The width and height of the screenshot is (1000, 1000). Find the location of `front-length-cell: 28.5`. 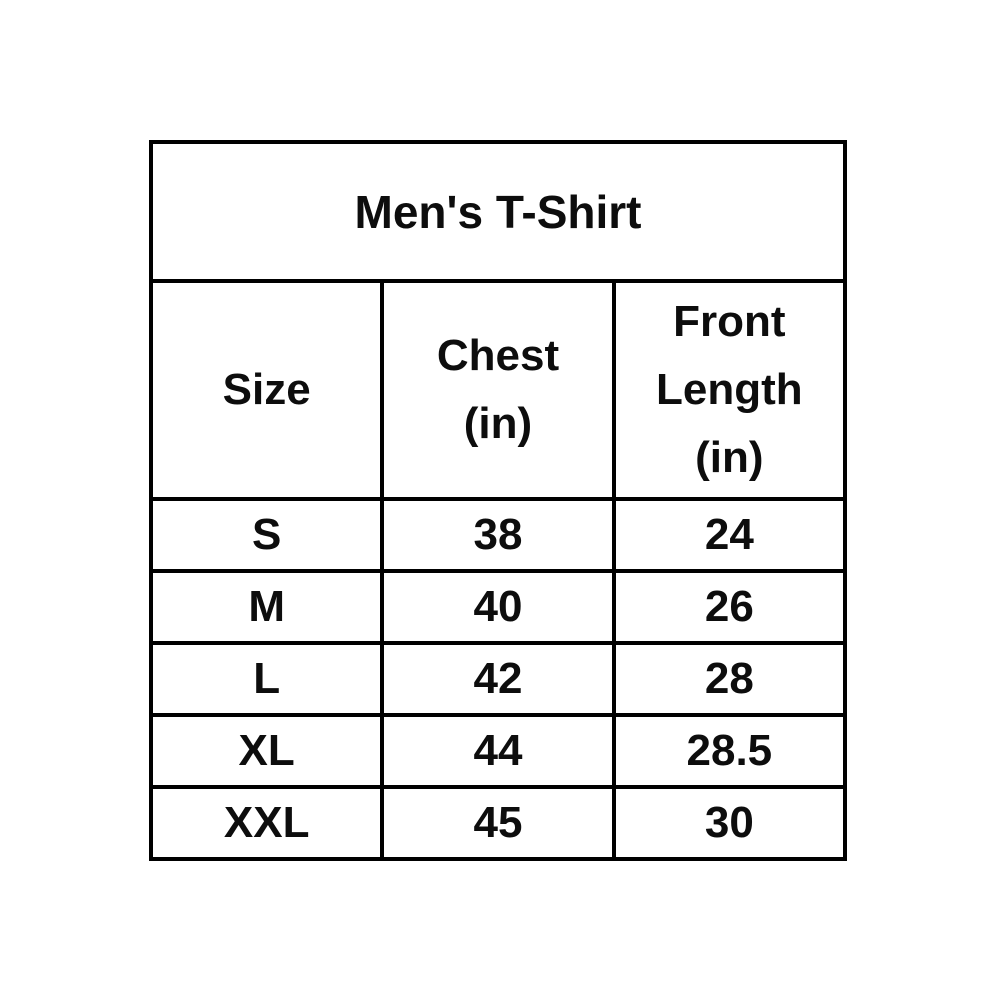

front-length-cell: 28.5 is located at coordinates (729, 751).